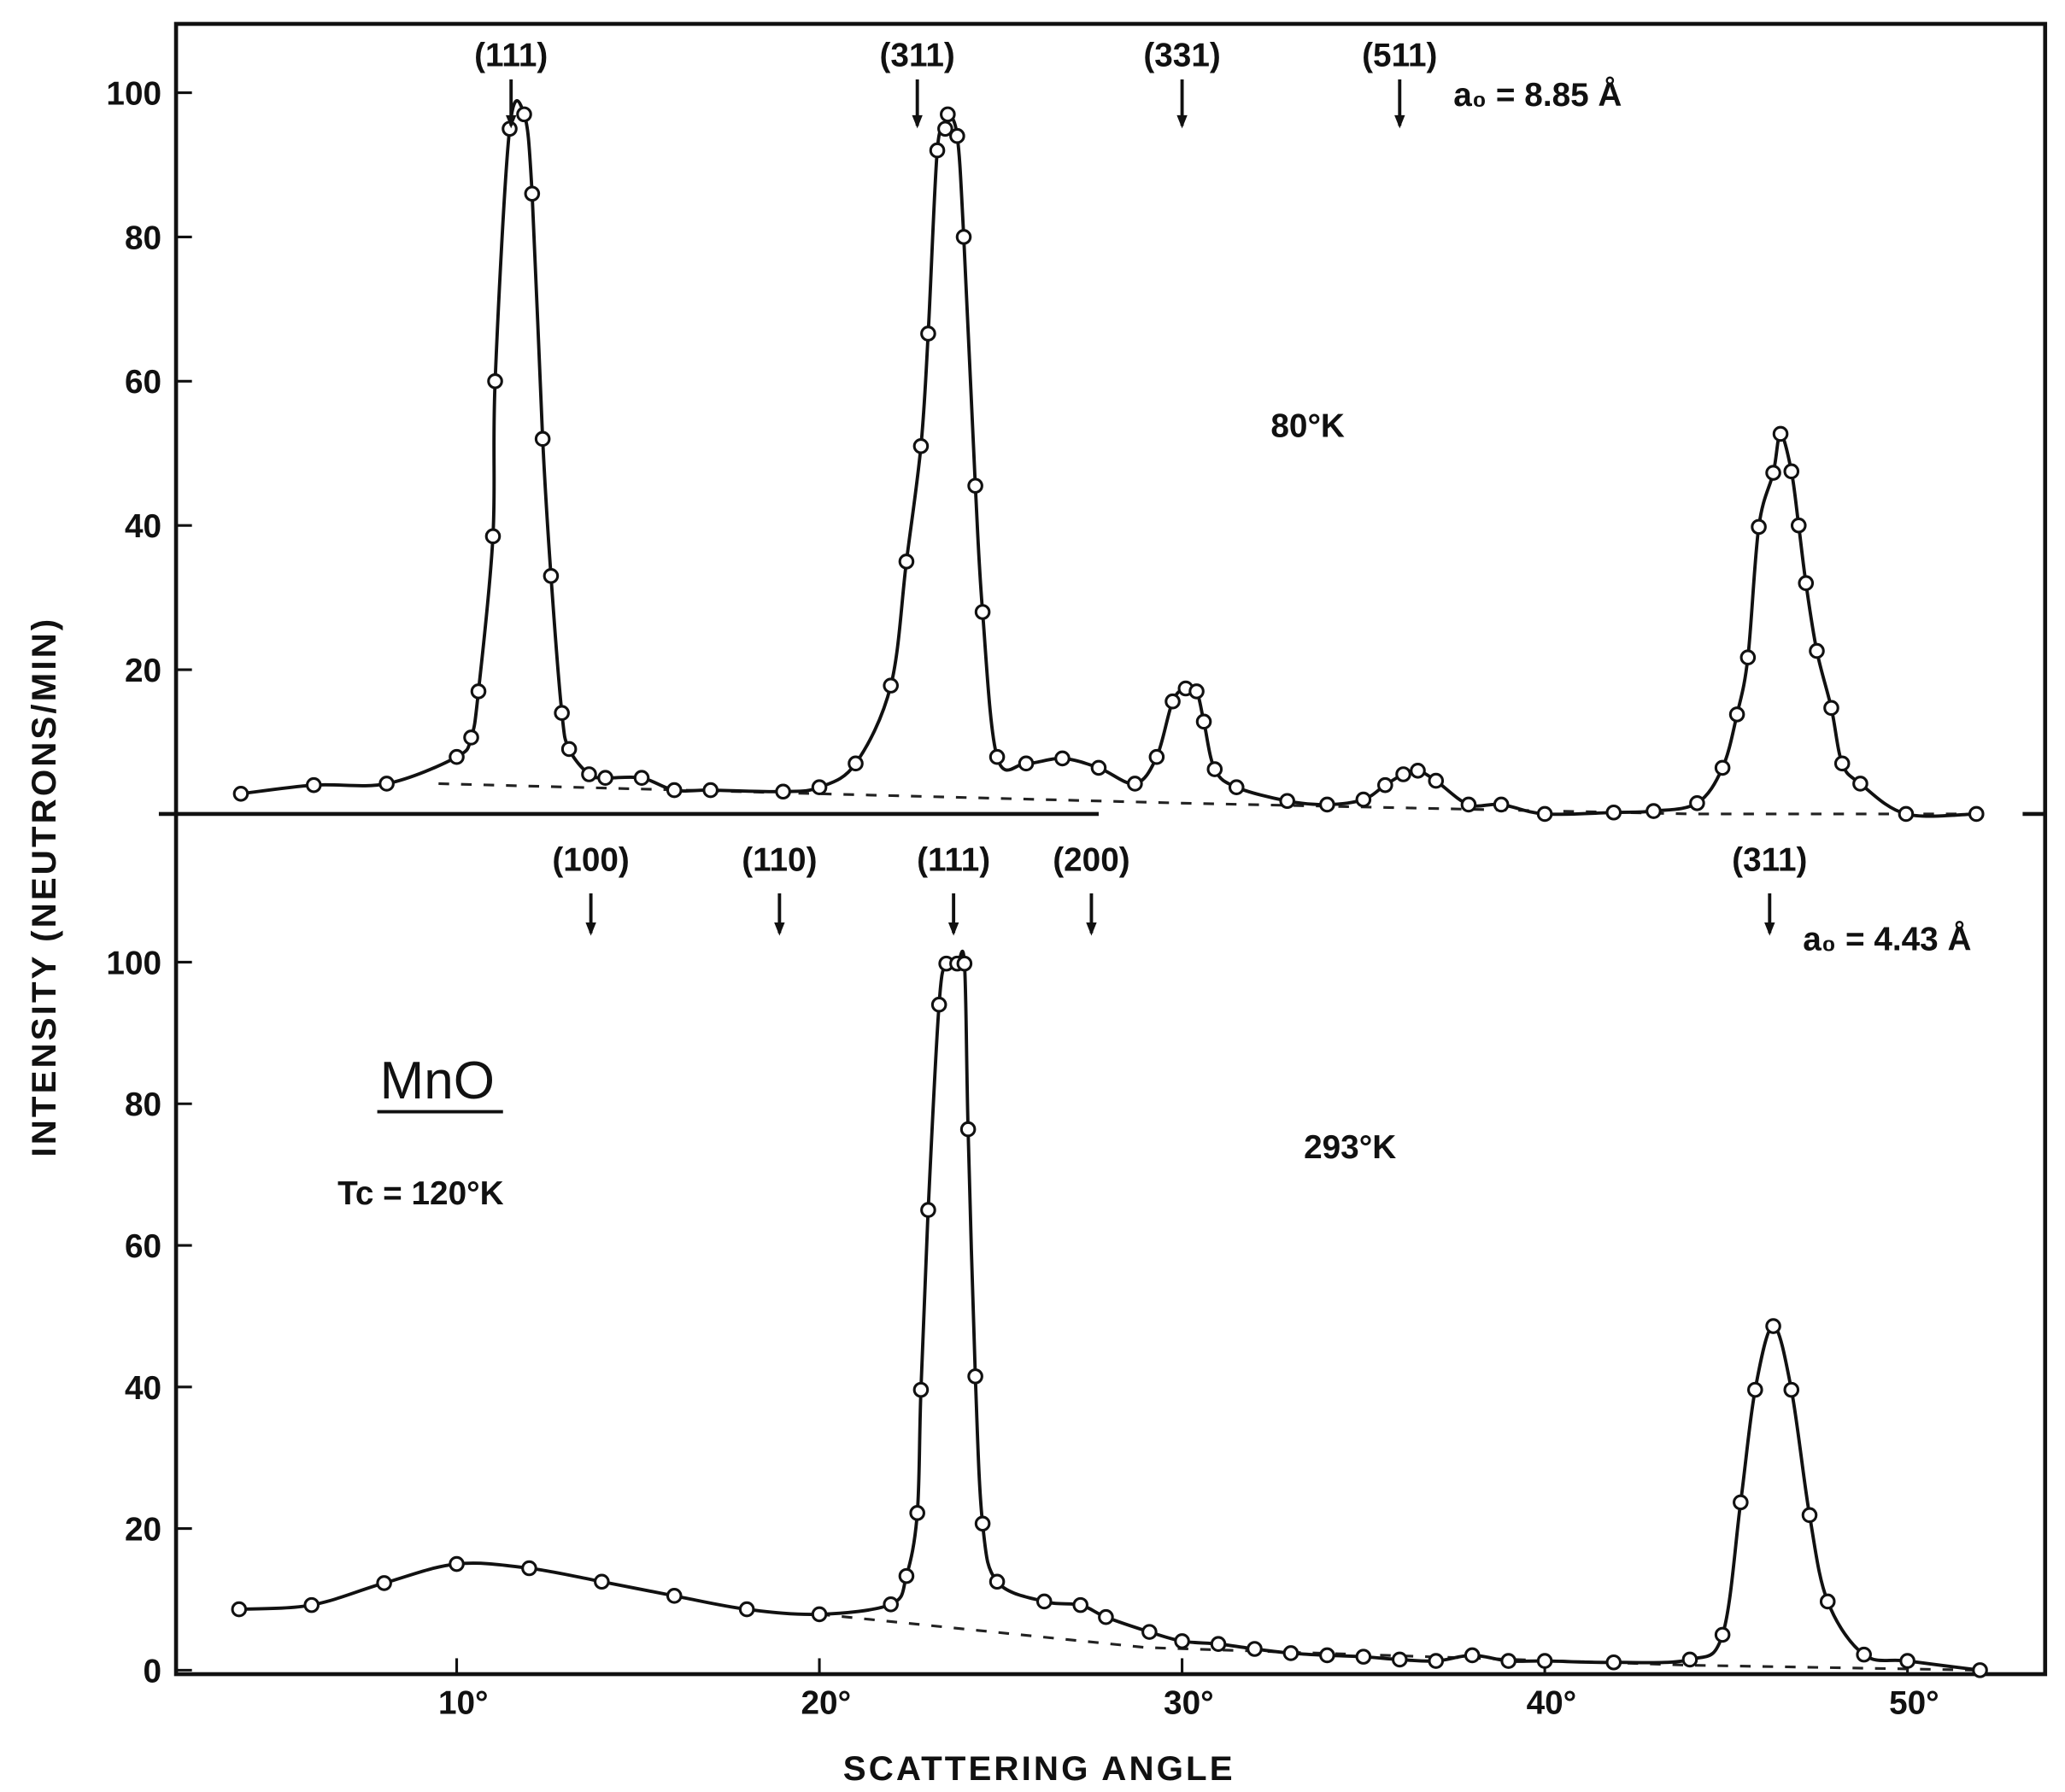 This screenshot has height=1792, width=2065. I want to click on y-tick-label: 0, so click(152, 1671).